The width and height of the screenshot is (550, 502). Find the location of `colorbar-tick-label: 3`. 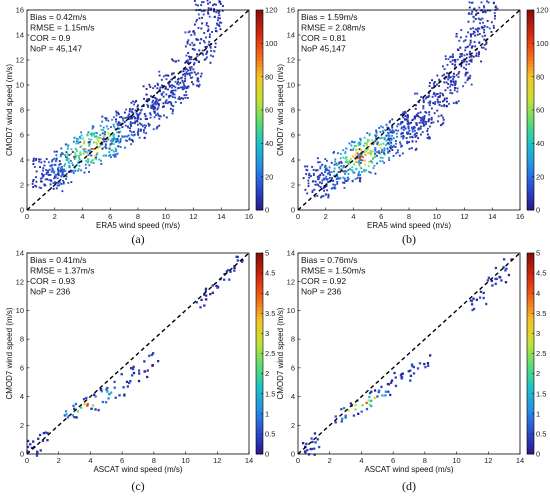

colorbar-tick-label: 3 is located at coordinates (267, 333).